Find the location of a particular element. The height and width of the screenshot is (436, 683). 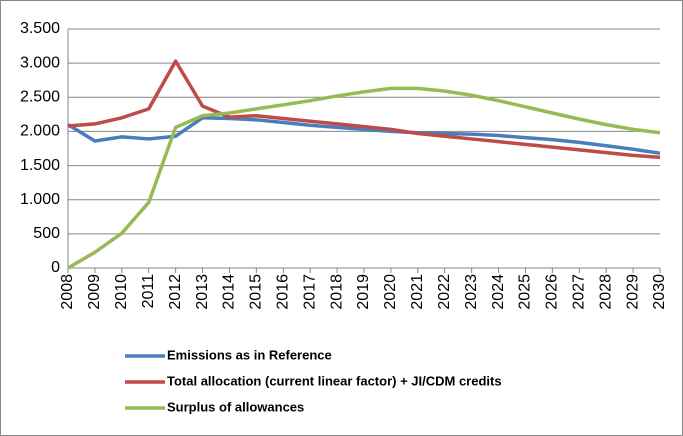

x-tick-label: 2028 is located at coordinates (605, 292).